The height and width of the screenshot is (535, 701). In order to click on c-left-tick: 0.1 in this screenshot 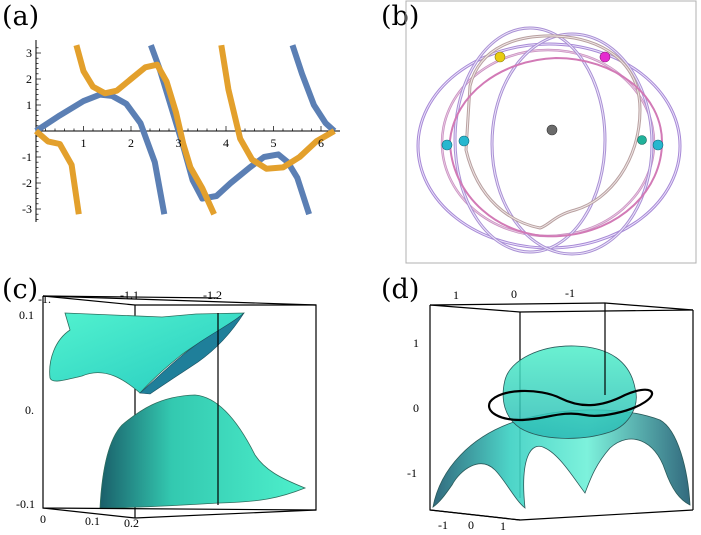, I will do `click(26, 315)`.